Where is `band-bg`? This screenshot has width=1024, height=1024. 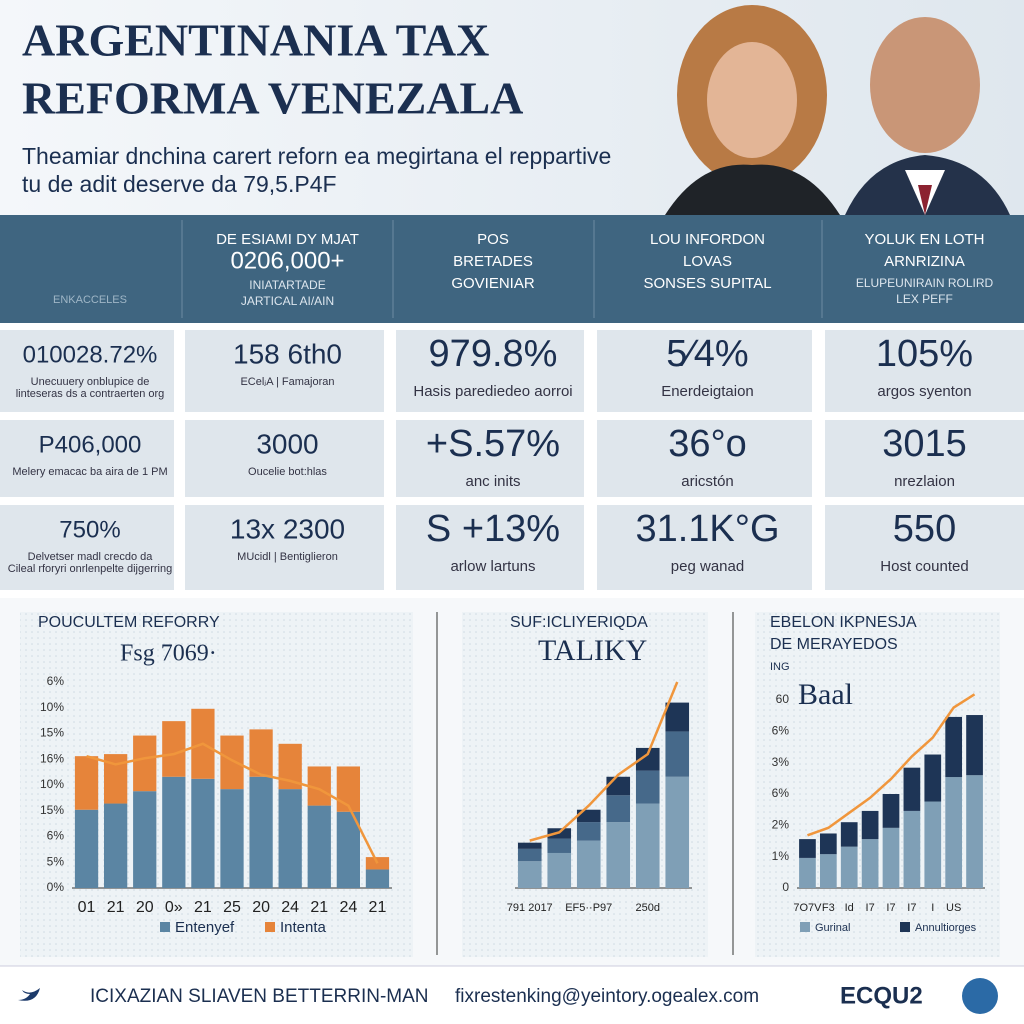 band-bg is located at coordinates (512, 269).